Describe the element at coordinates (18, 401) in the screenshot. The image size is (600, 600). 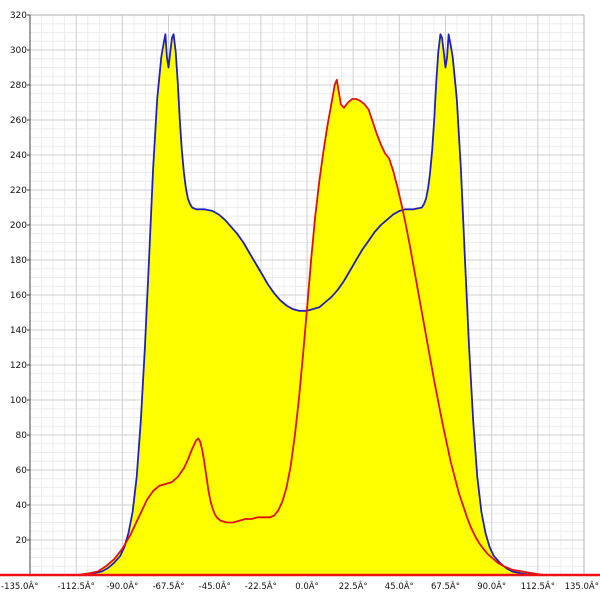
I see `y-tick-label: 100` at that location.